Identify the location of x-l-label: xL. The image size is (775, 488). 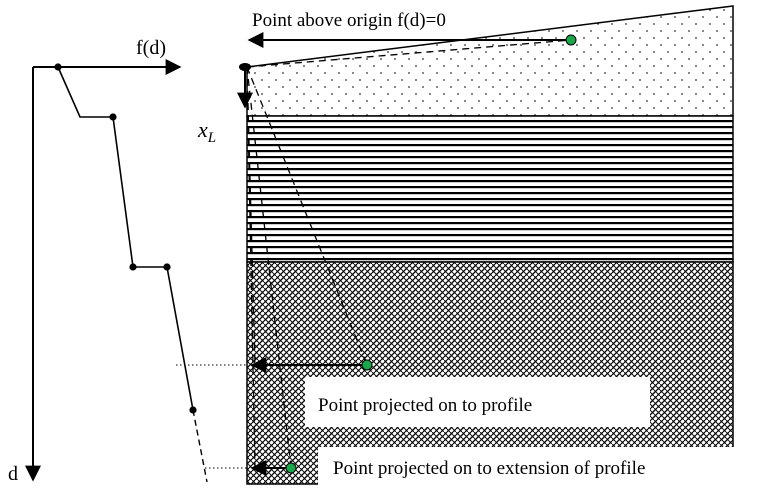
(206, 131).